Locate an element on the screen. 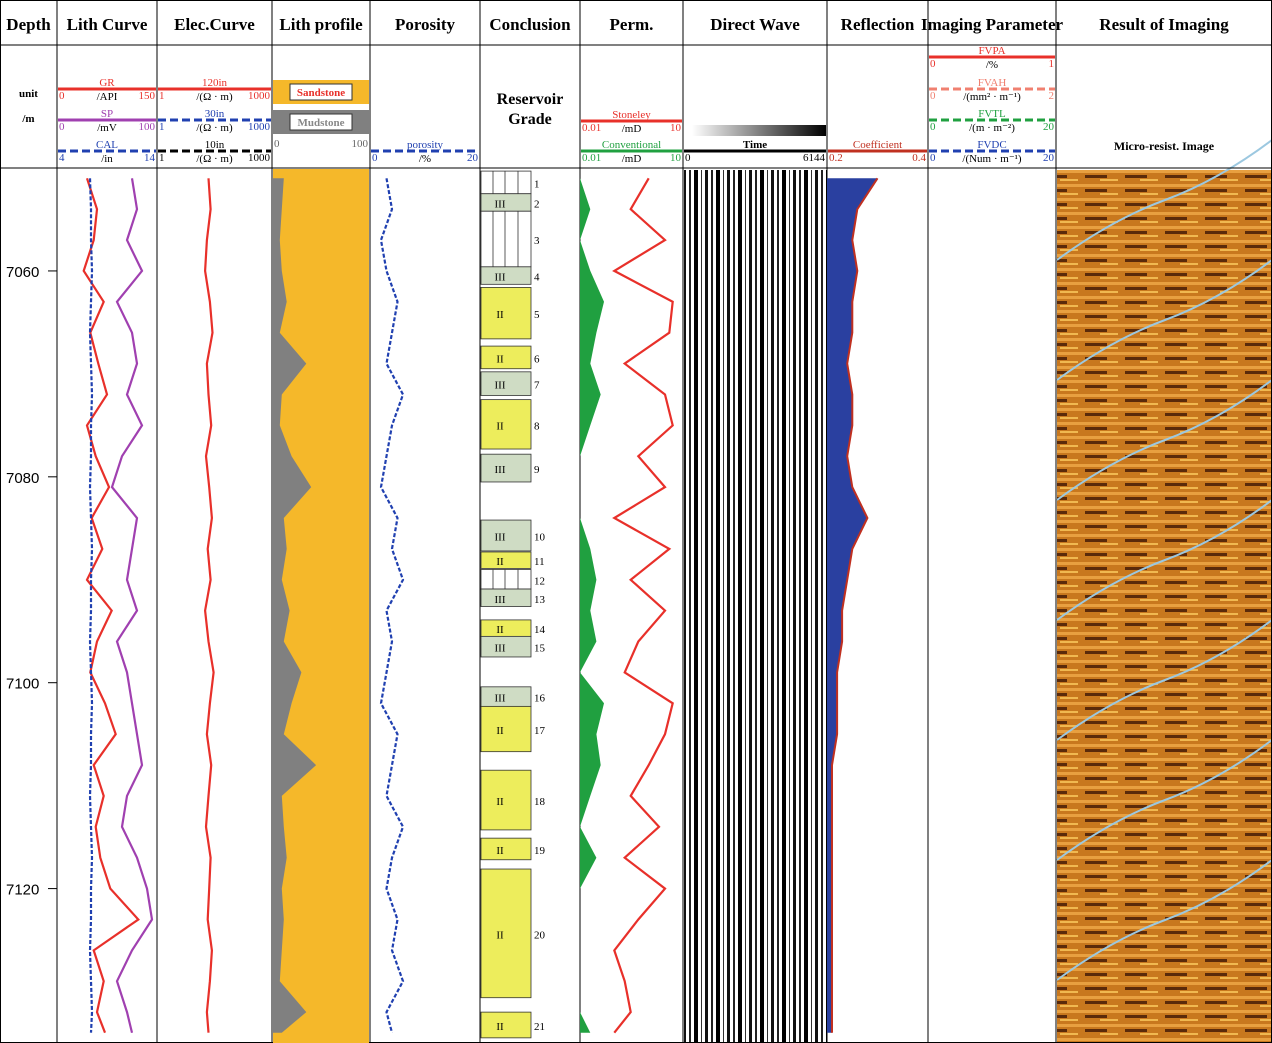  scale-max: 150 is located at coordinates (147, 96).